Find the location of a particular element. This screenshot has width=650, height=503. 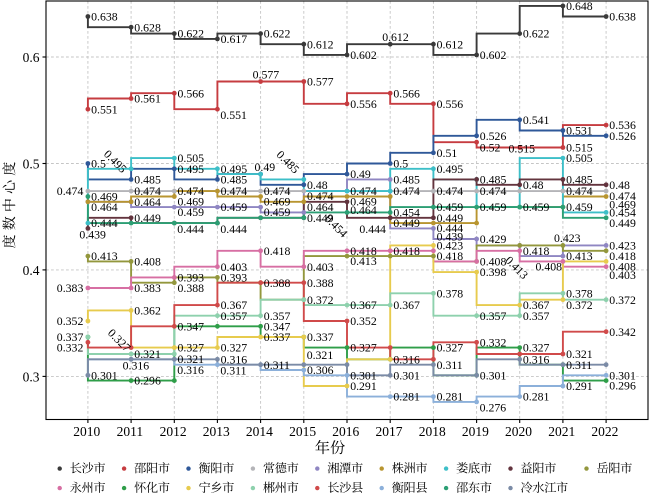

svg-text: 0.628 is located at coordinates (147, 27).